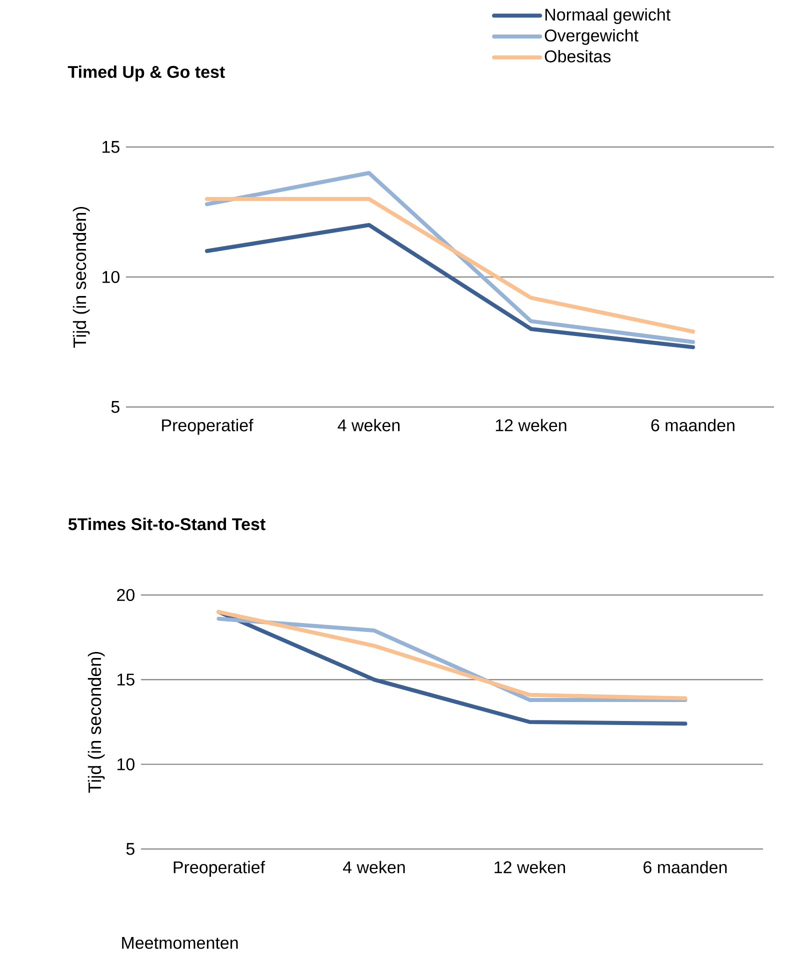 Image resolution: width=789 pixels, height=963 pixels. Describe the element at coordinates (608, 16) in the screenshot. I see `legend-label: Normaal gewicht` at that location.